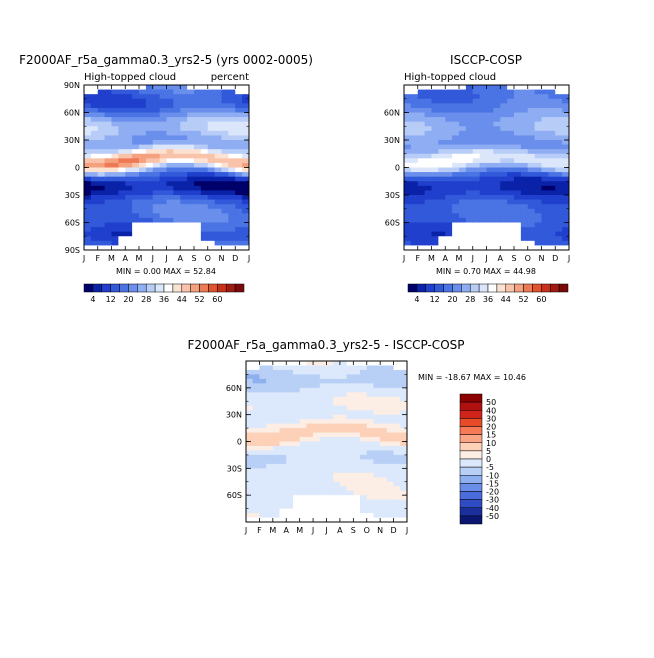 The image size is (654, 658). I want to click on colorbar-label: -30, so click(492, 500).